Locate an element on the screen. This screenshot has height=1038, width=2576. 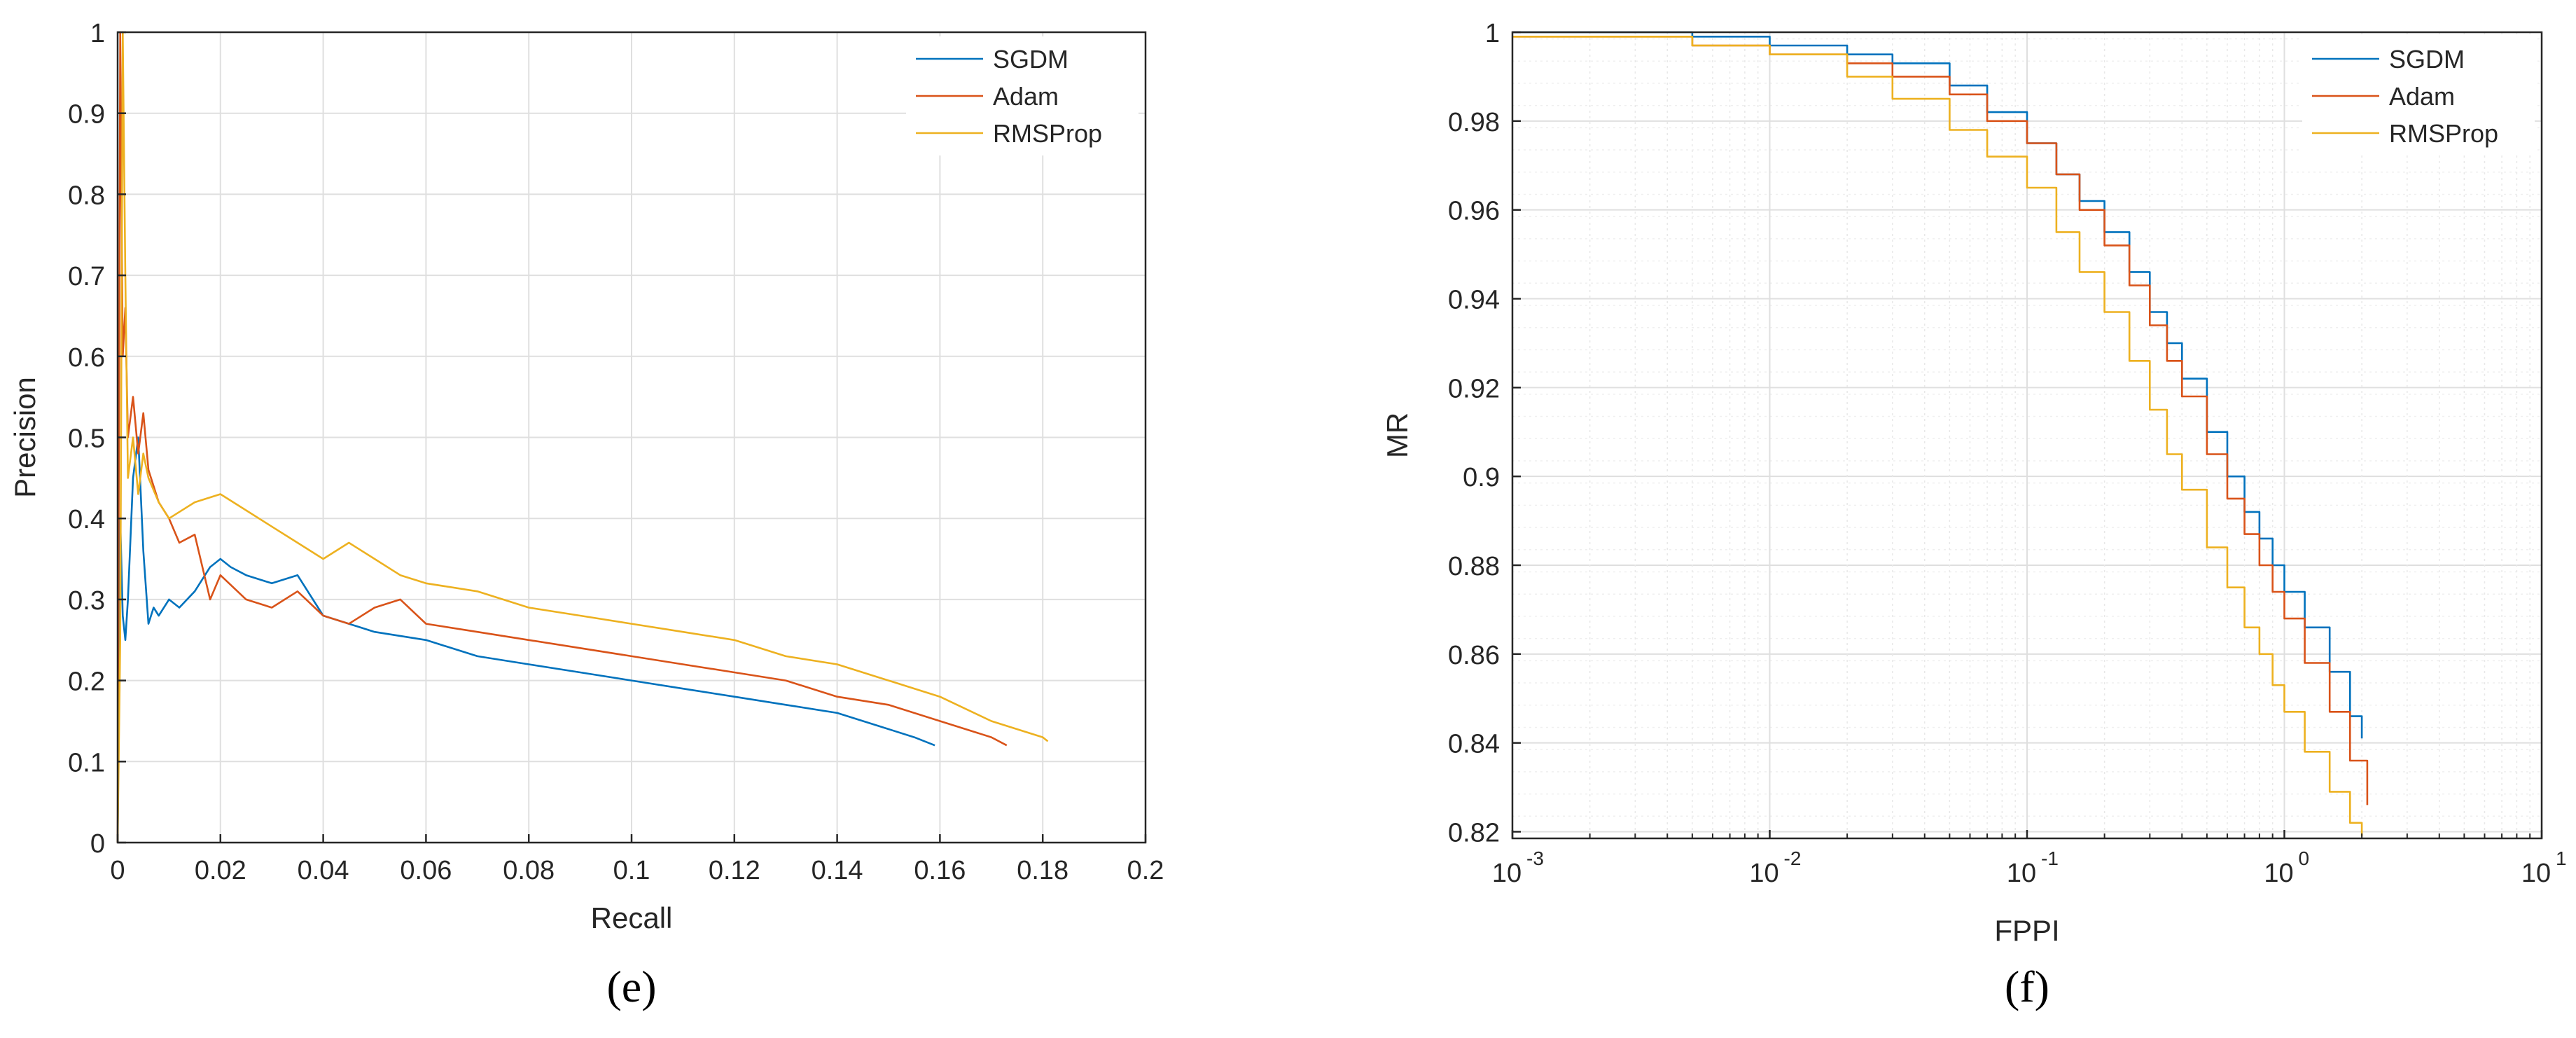
x-tick-label: 0.04 is located at coordinates (323, 870).